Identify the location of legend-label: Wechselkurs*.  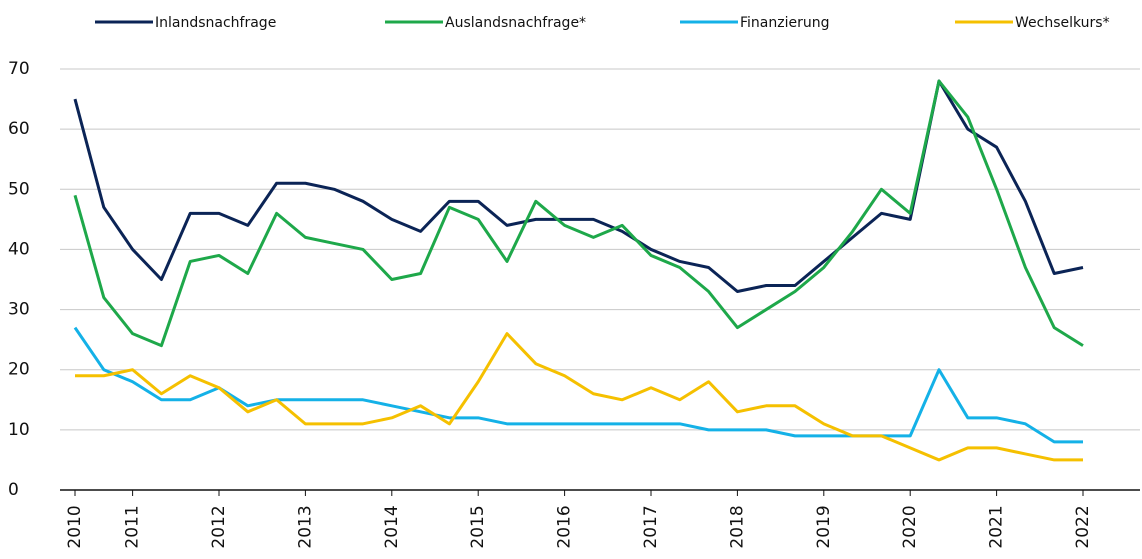
(1062, 23).